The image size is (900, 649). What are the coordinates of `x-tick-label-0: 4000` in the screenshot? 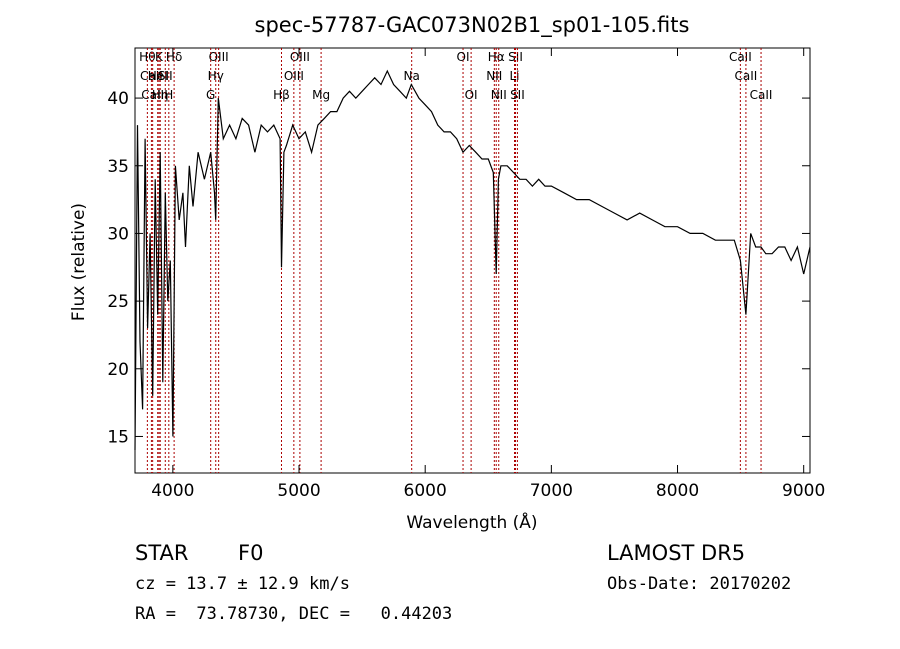 It's located at (172, 491).